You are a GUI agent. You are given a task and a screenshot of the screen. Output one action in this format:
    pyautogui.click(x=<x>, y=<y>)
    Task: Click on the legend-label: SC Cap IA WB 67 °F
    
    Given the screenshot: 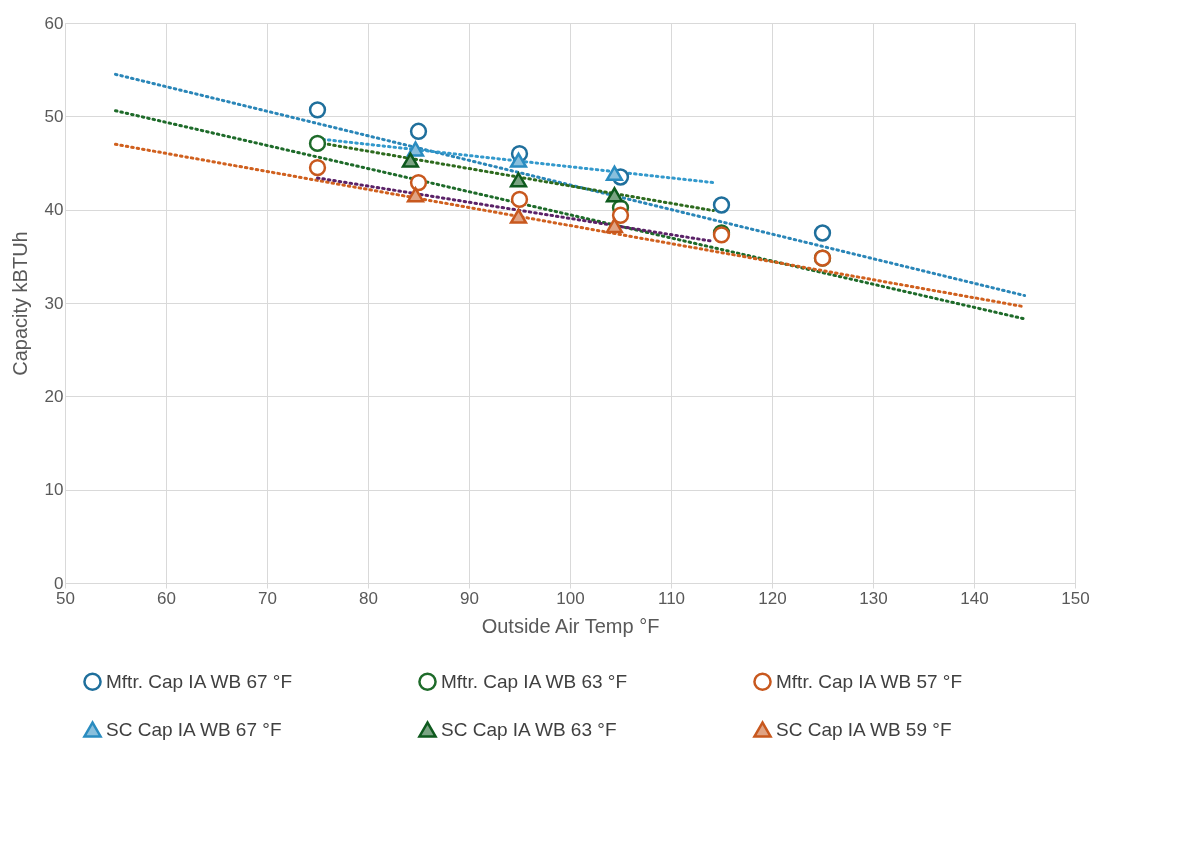 What is the action you would take?
    pyautogui.click(x=194, y=729)
    